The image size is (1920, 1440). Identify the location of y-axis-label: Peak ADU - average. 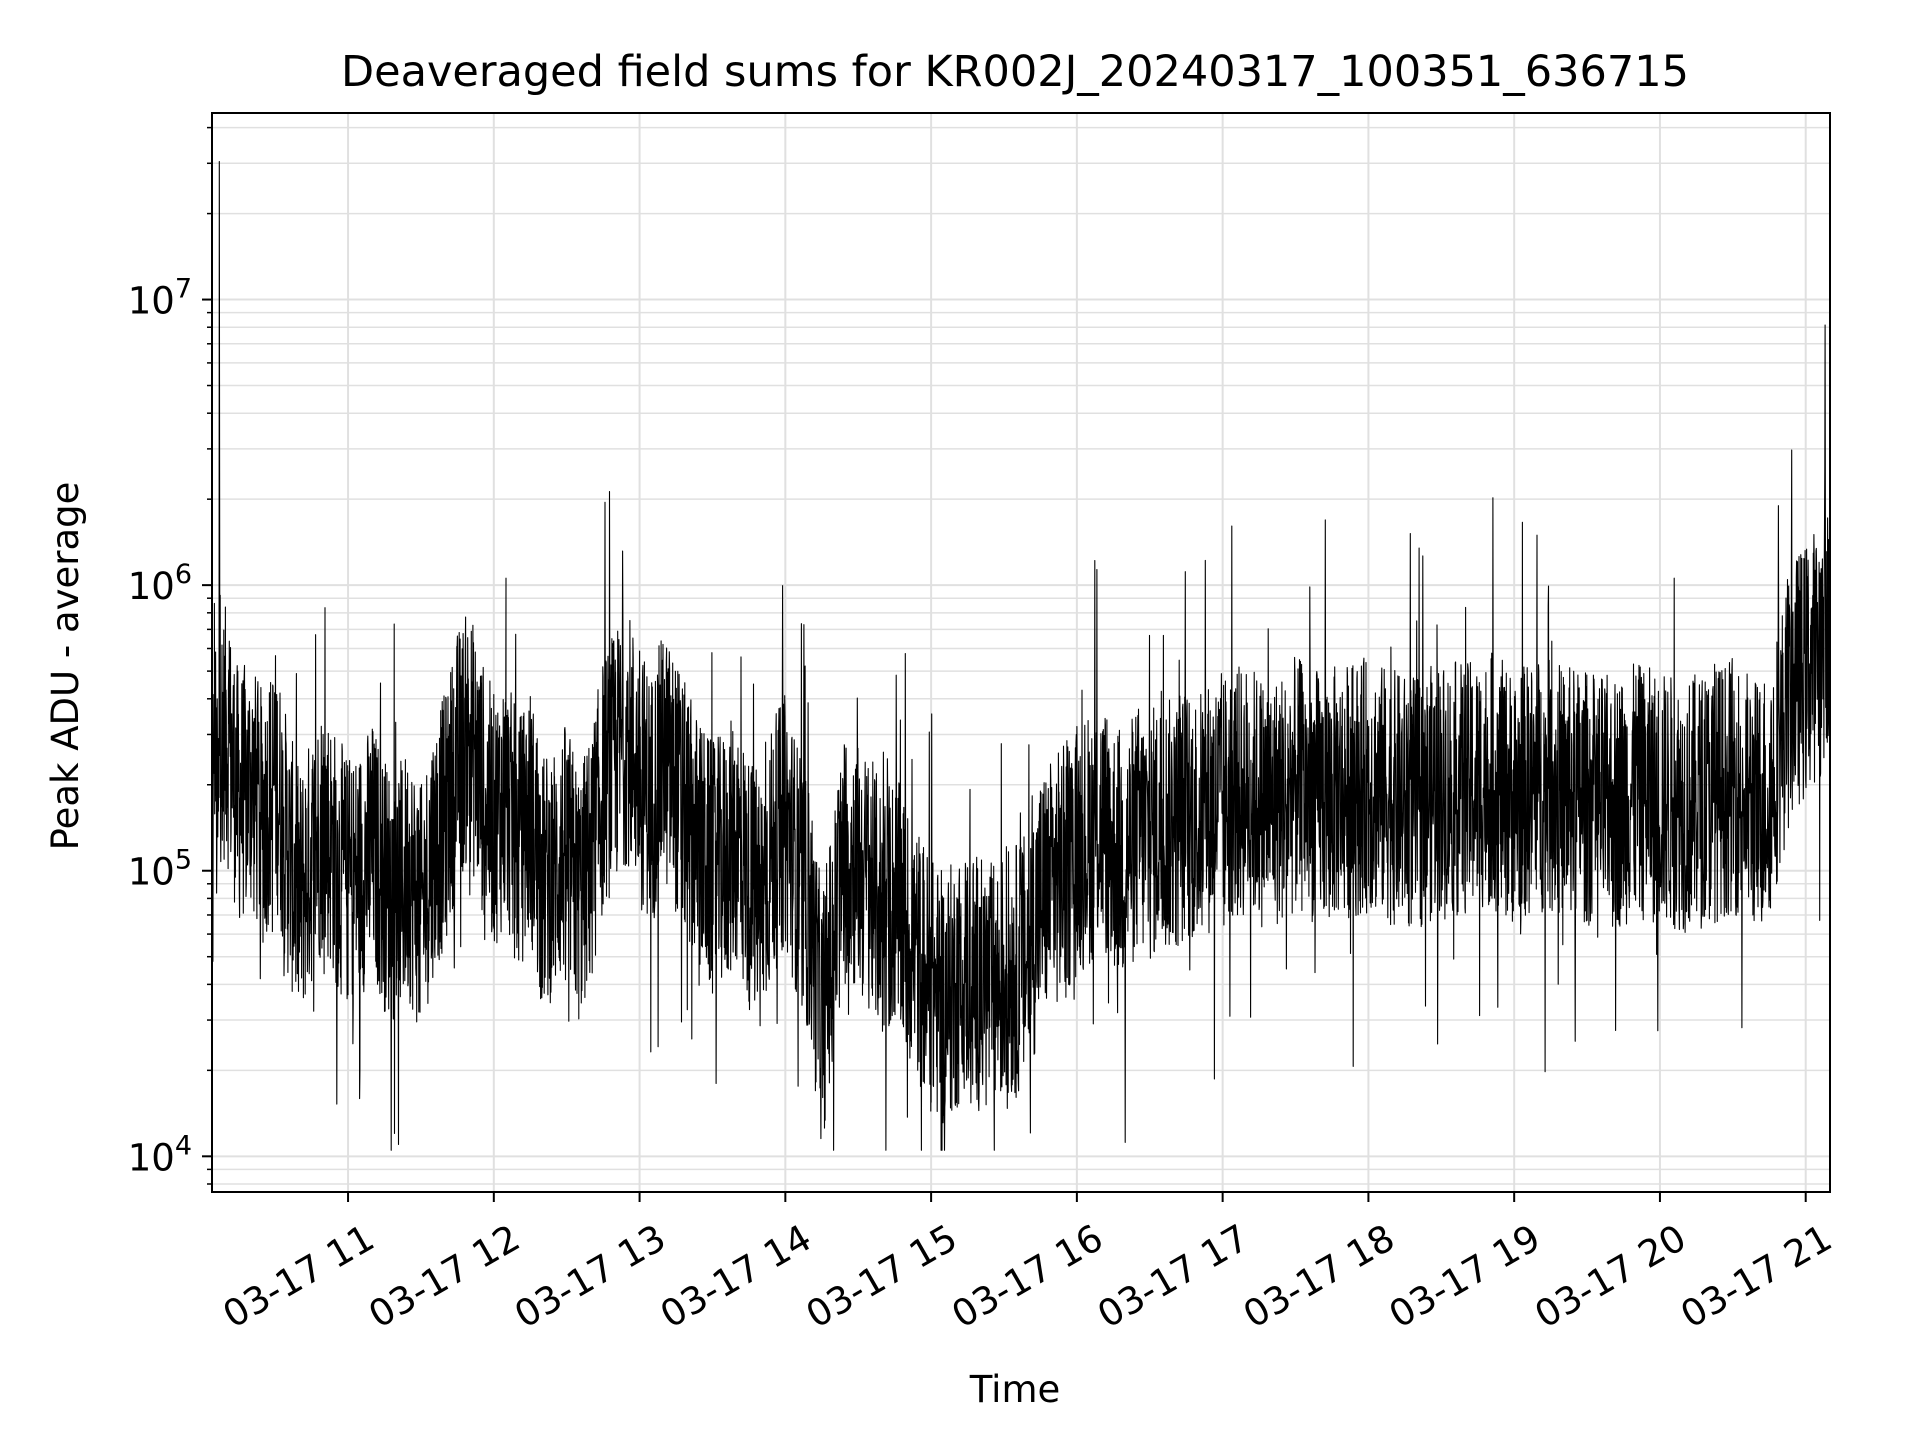
(65, 666).